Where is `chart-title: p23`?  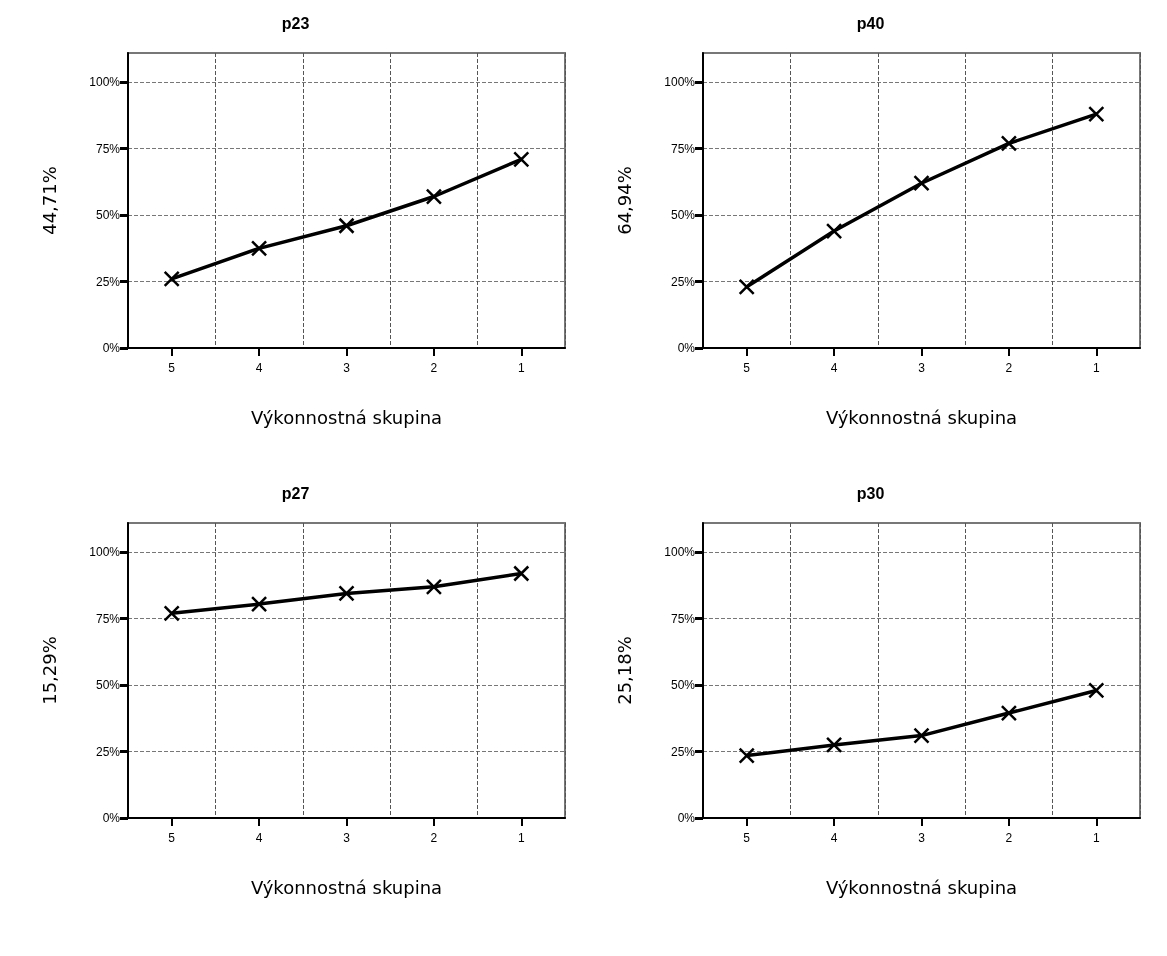 chart-title: p23 is located at coordinates (295, 23).